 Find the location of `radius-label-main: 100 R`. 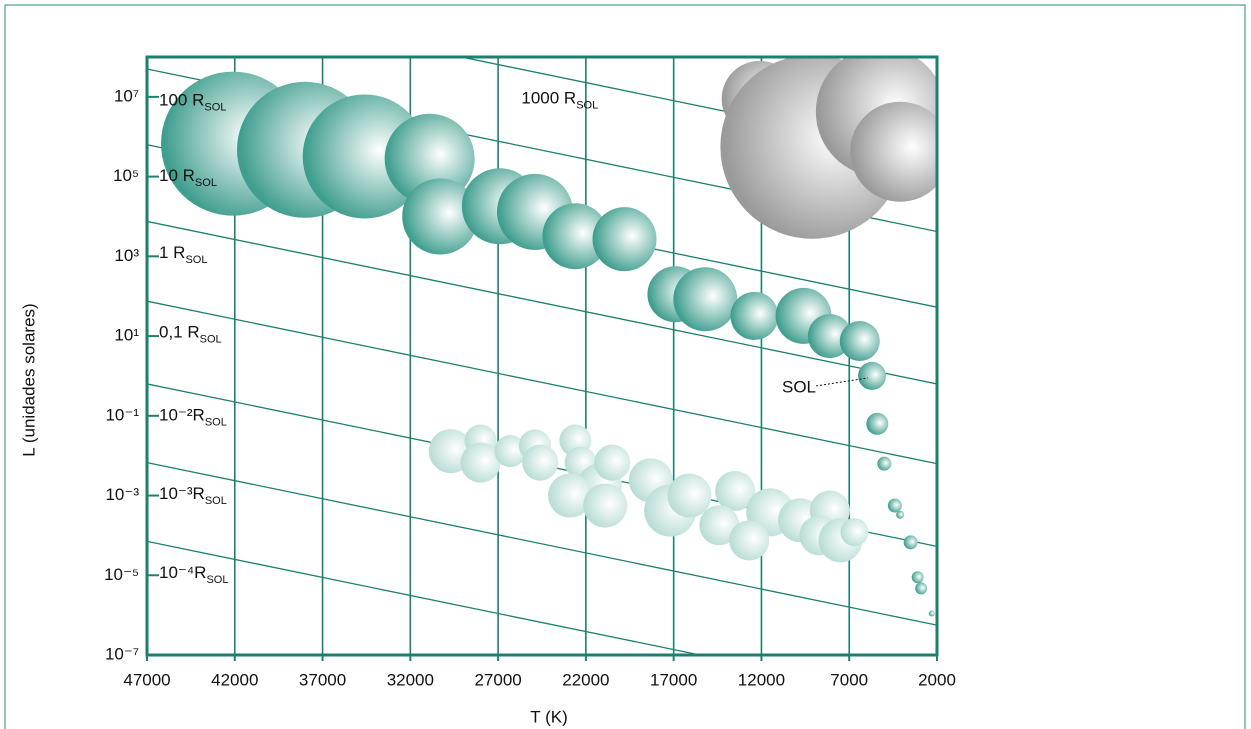

radius-label-main: 100 R is located at coordinates (181, 100).